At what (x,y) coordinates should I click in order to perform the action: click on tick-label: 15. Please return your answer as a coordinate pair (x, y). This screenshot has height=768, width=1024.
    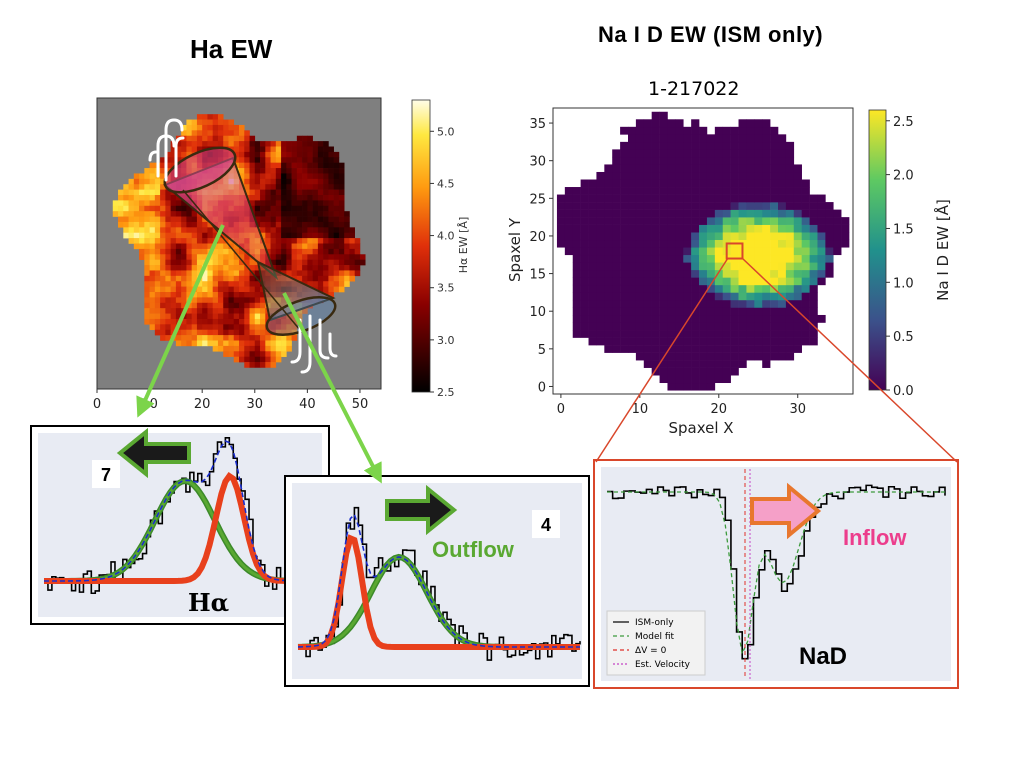
    Looking at the image, I should click on (537, 275).